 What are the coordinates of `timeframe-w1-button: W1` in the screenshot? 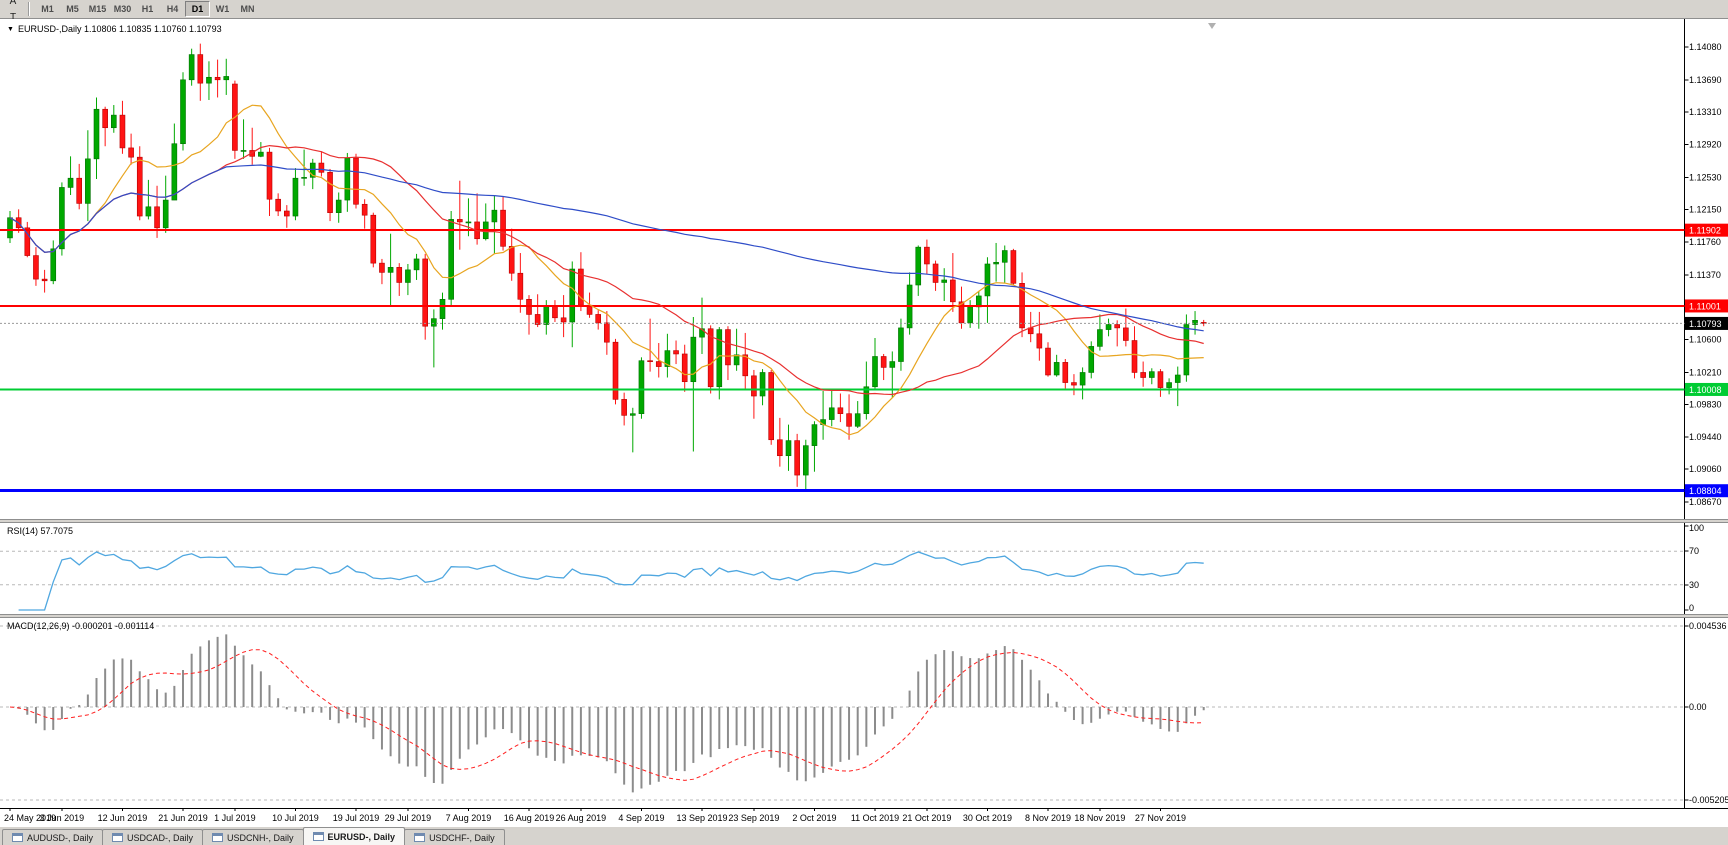 It's located at (222, 9).